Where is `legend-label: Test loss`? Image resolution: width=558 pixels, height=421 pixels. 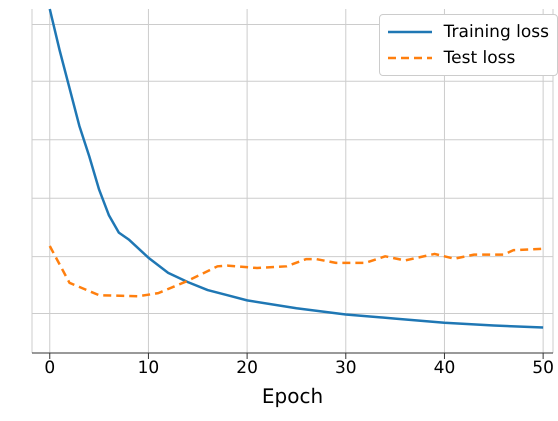 legend-label: Test loss is located at coordinates (480, 58).